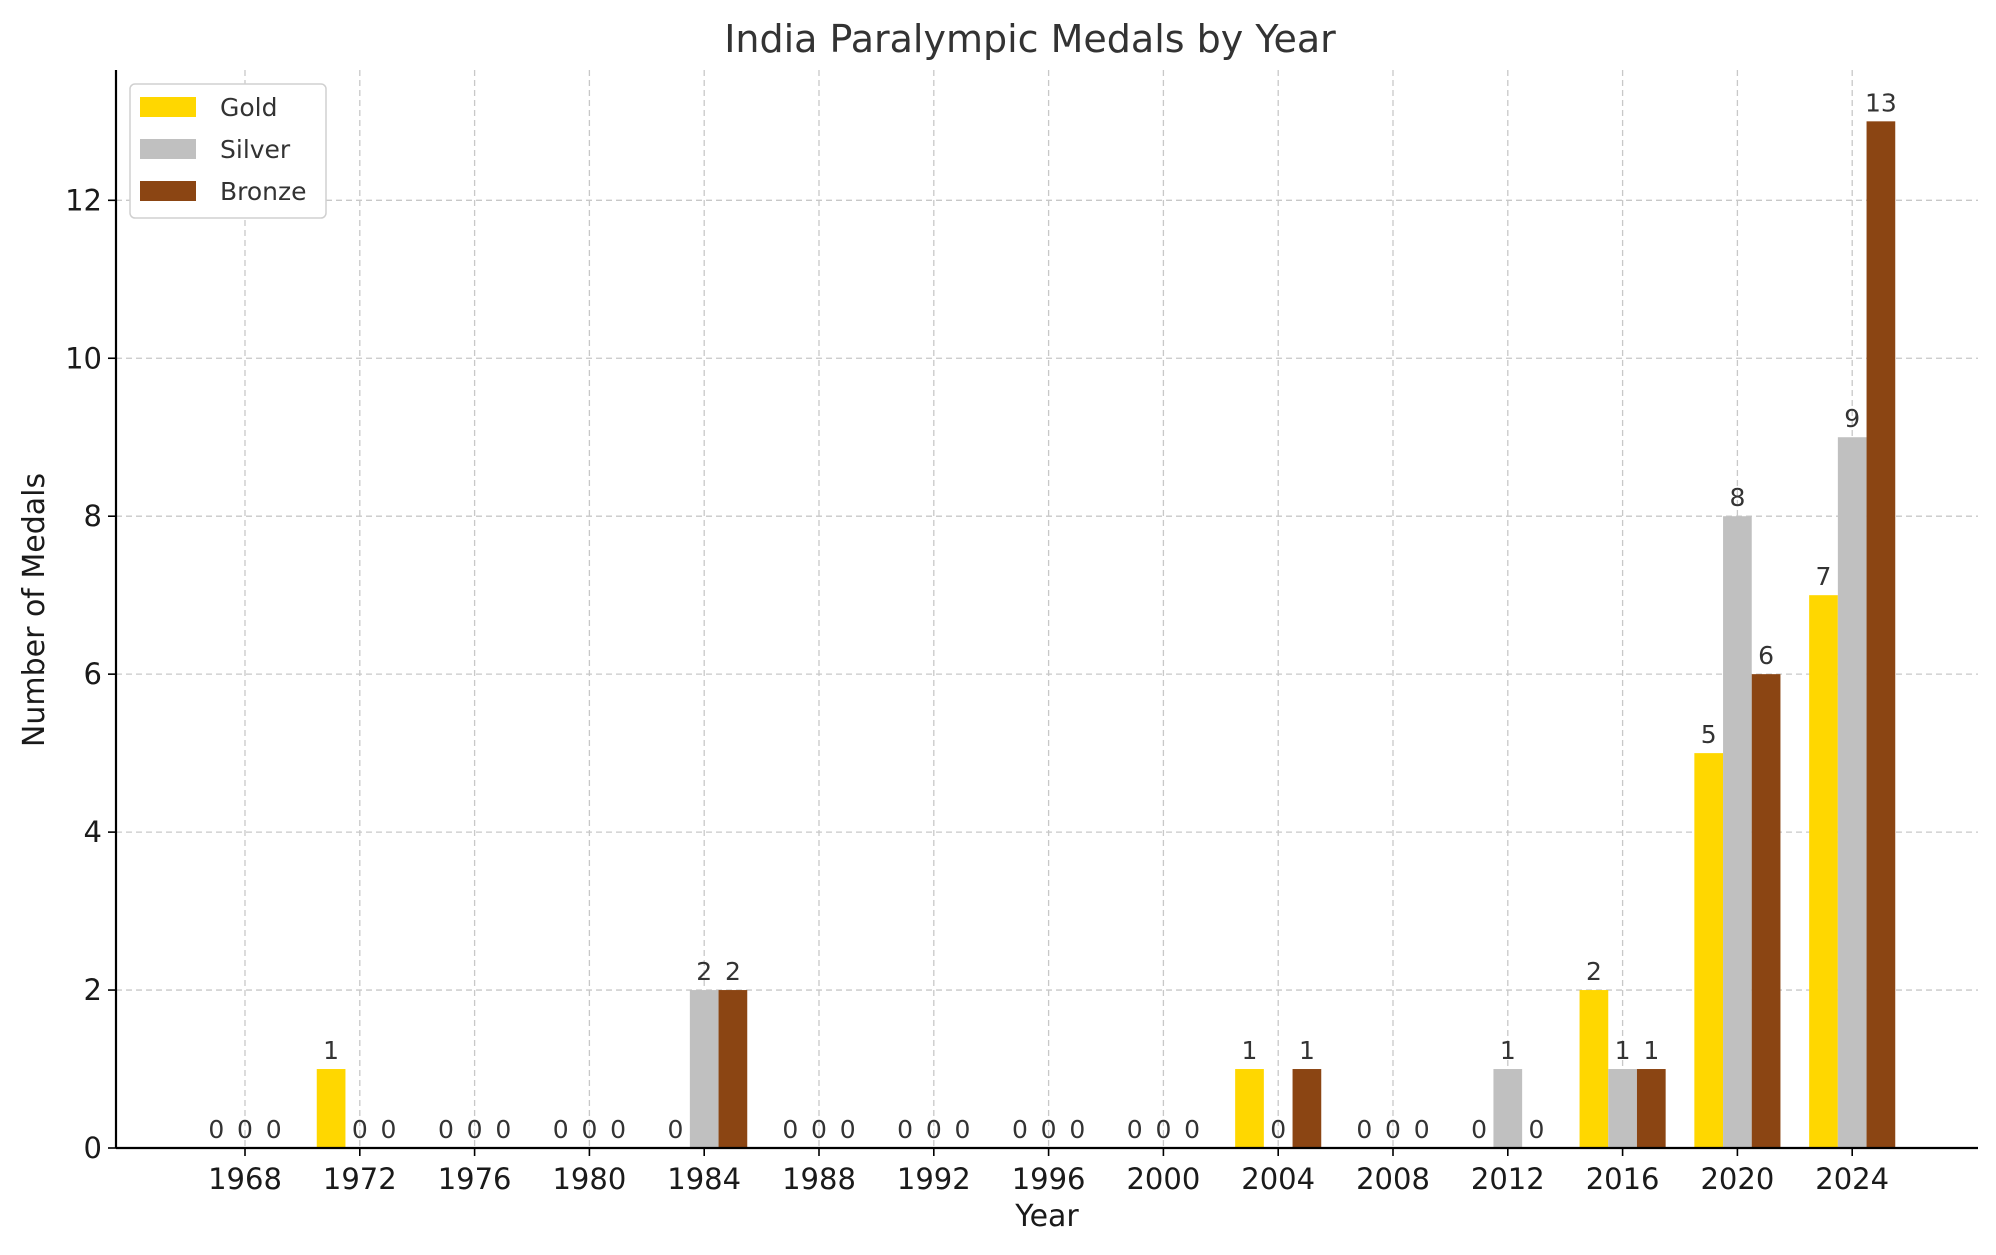 Image resolution: width=1996 pixels, height=1255 pixels. I want to click on x-tick-label: 2024, so click(1852, 1179).